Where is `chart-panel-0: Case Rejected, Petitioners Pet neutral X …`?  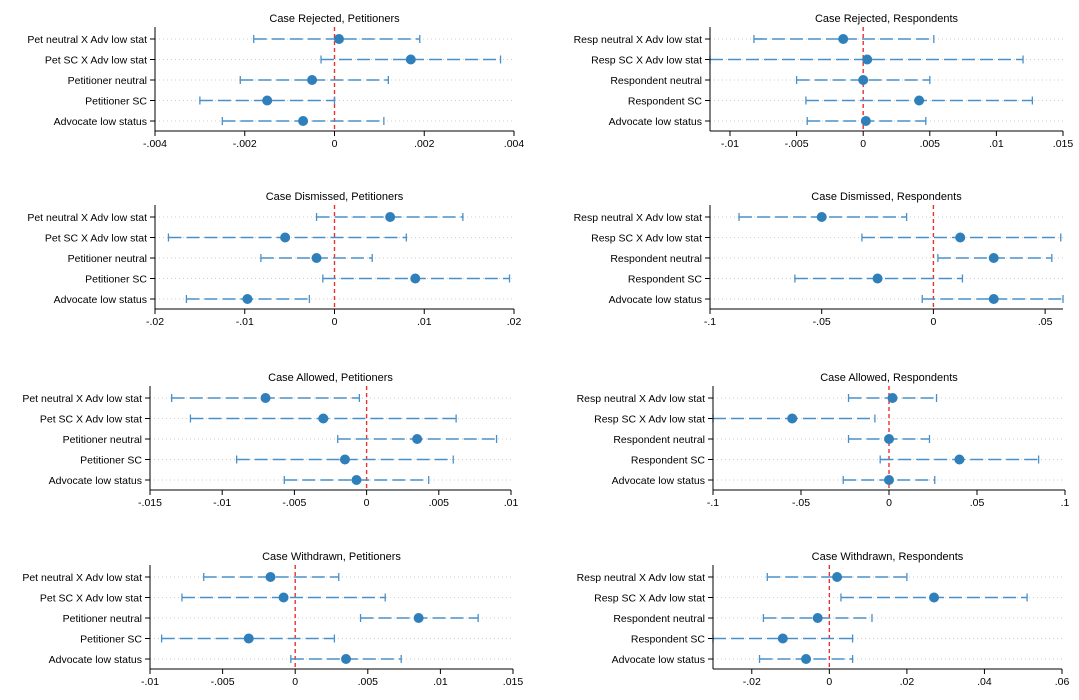 chart-panel-0: Case Rejected, Petitioners Pet neutral X … is located at coordinates (275, 81).